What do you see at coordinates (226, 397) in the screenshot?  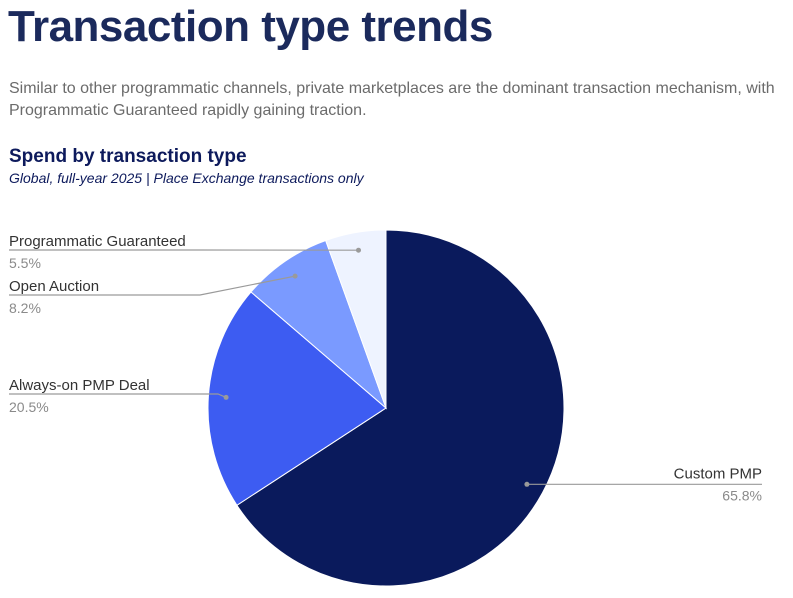 I see `leader-dot-always-on-pmp-deal` at bounding box center [226, 397].